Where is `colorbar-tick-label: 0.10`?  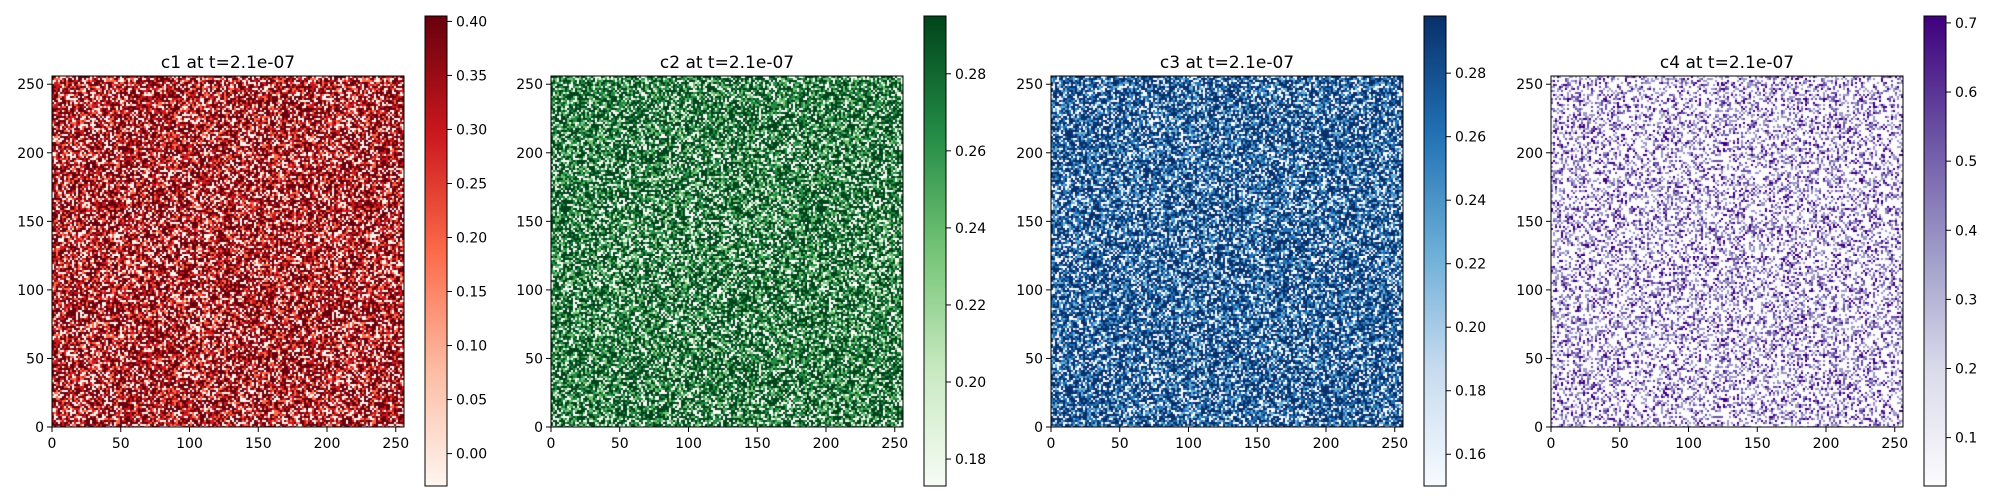
colorbar-tick-label: 0.10 is located at coordinates (471, 347).